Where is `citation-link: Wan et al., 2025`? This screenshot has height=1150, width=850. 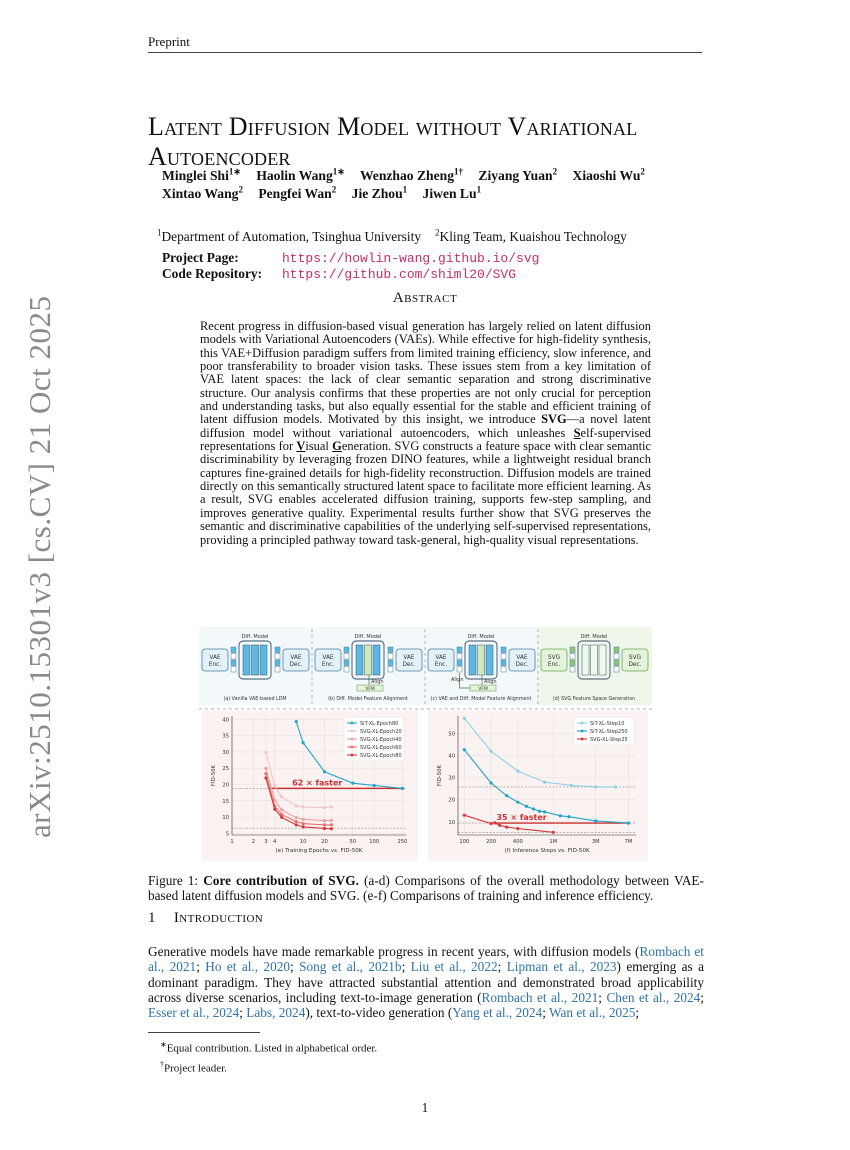 citation-link: Wan et al., 2025 is located at coordinates (592, 1013).